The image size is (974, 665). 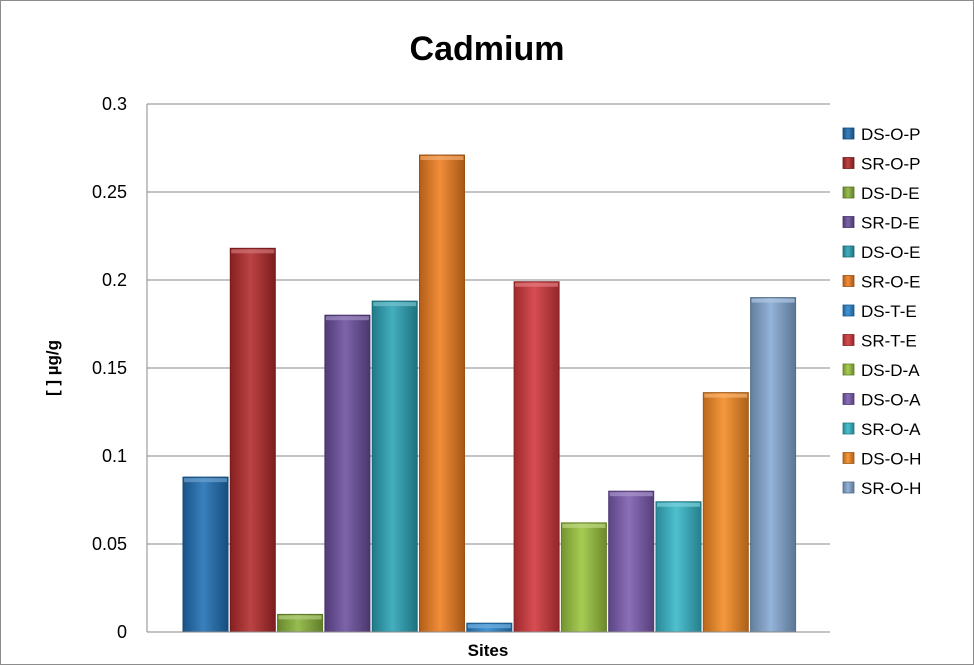 I want to click on y-tick-label: 0.15, so click(x=109, y=368).